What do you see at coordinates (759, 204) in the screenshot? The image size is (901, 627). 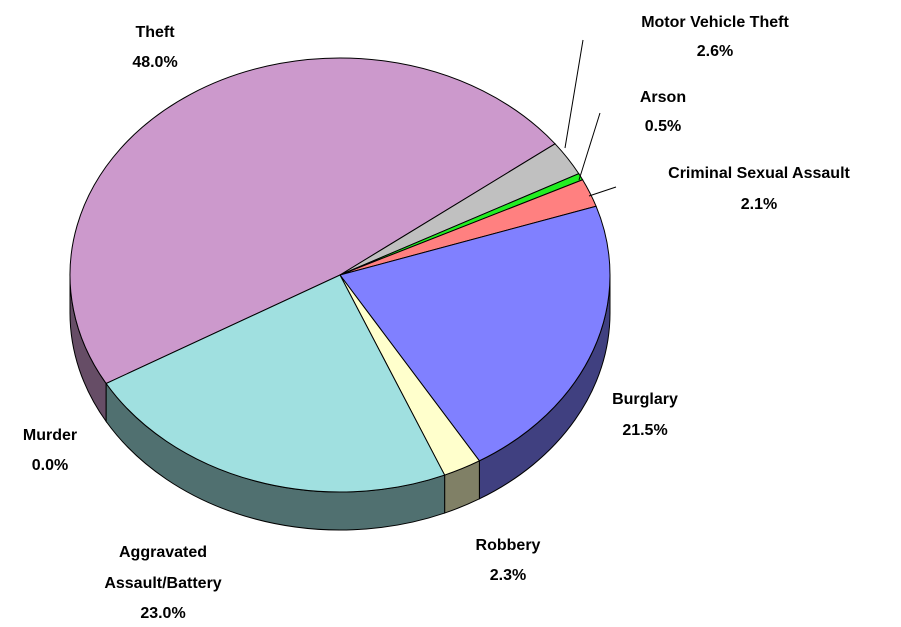 I see `slice-value-label: 2.1%` at bounding box center [759, 204].